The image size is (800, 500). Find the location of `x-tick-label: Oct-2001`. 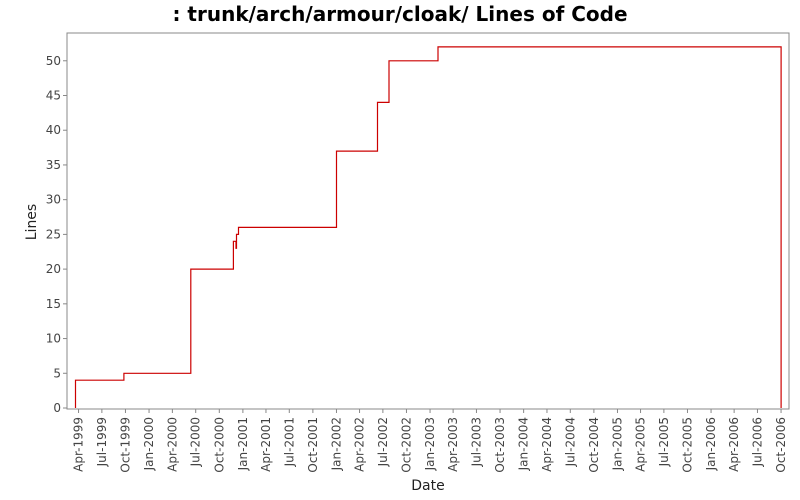

x-tick-label: Oct-2001 is located at coordinates (313, 445).